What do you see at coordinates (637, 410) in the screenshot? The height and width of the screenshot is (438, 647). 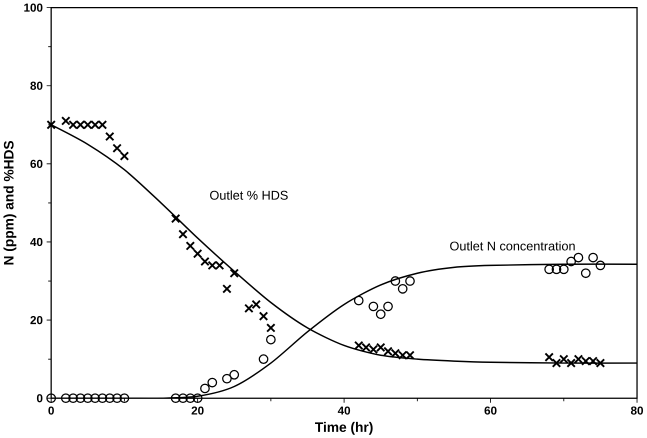 I see `x-tick-label: 80` at bounding box center [637, 410].